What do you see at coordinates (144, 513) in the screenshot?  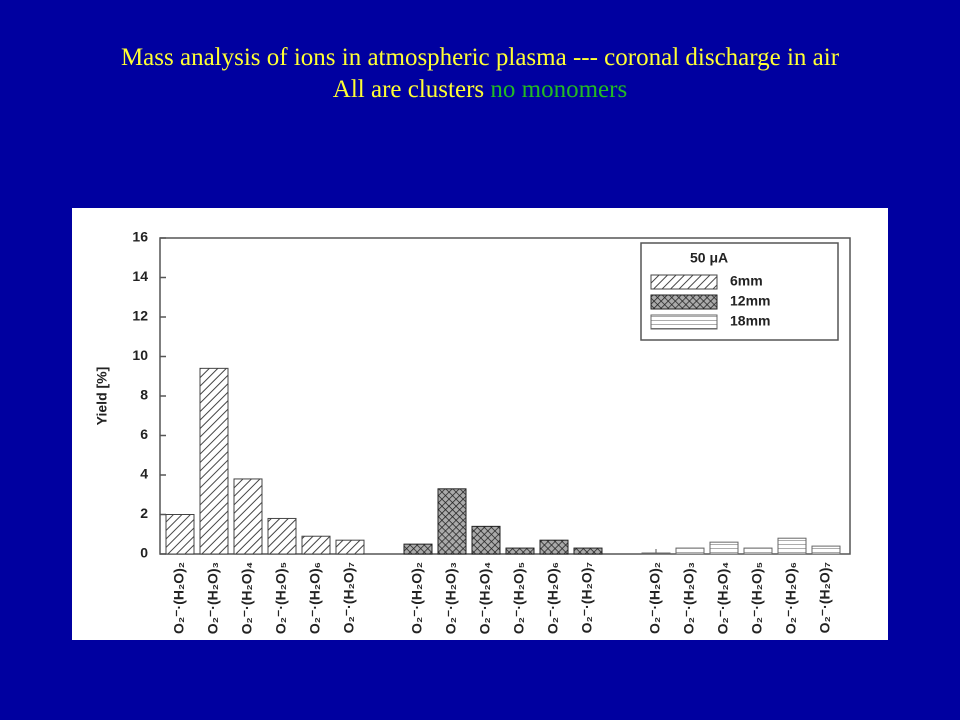 I see `y-tick-label: 2` at bounding box center [144, 513].